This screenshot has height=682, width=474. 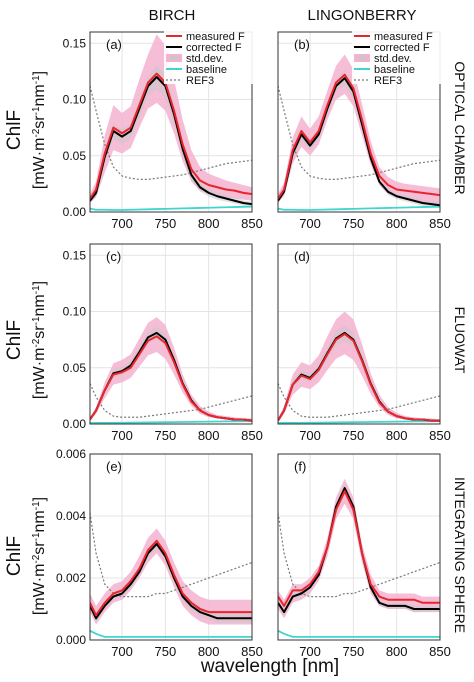 I want to click on y-tick-label: 0.15, so click(x=75, y=255).